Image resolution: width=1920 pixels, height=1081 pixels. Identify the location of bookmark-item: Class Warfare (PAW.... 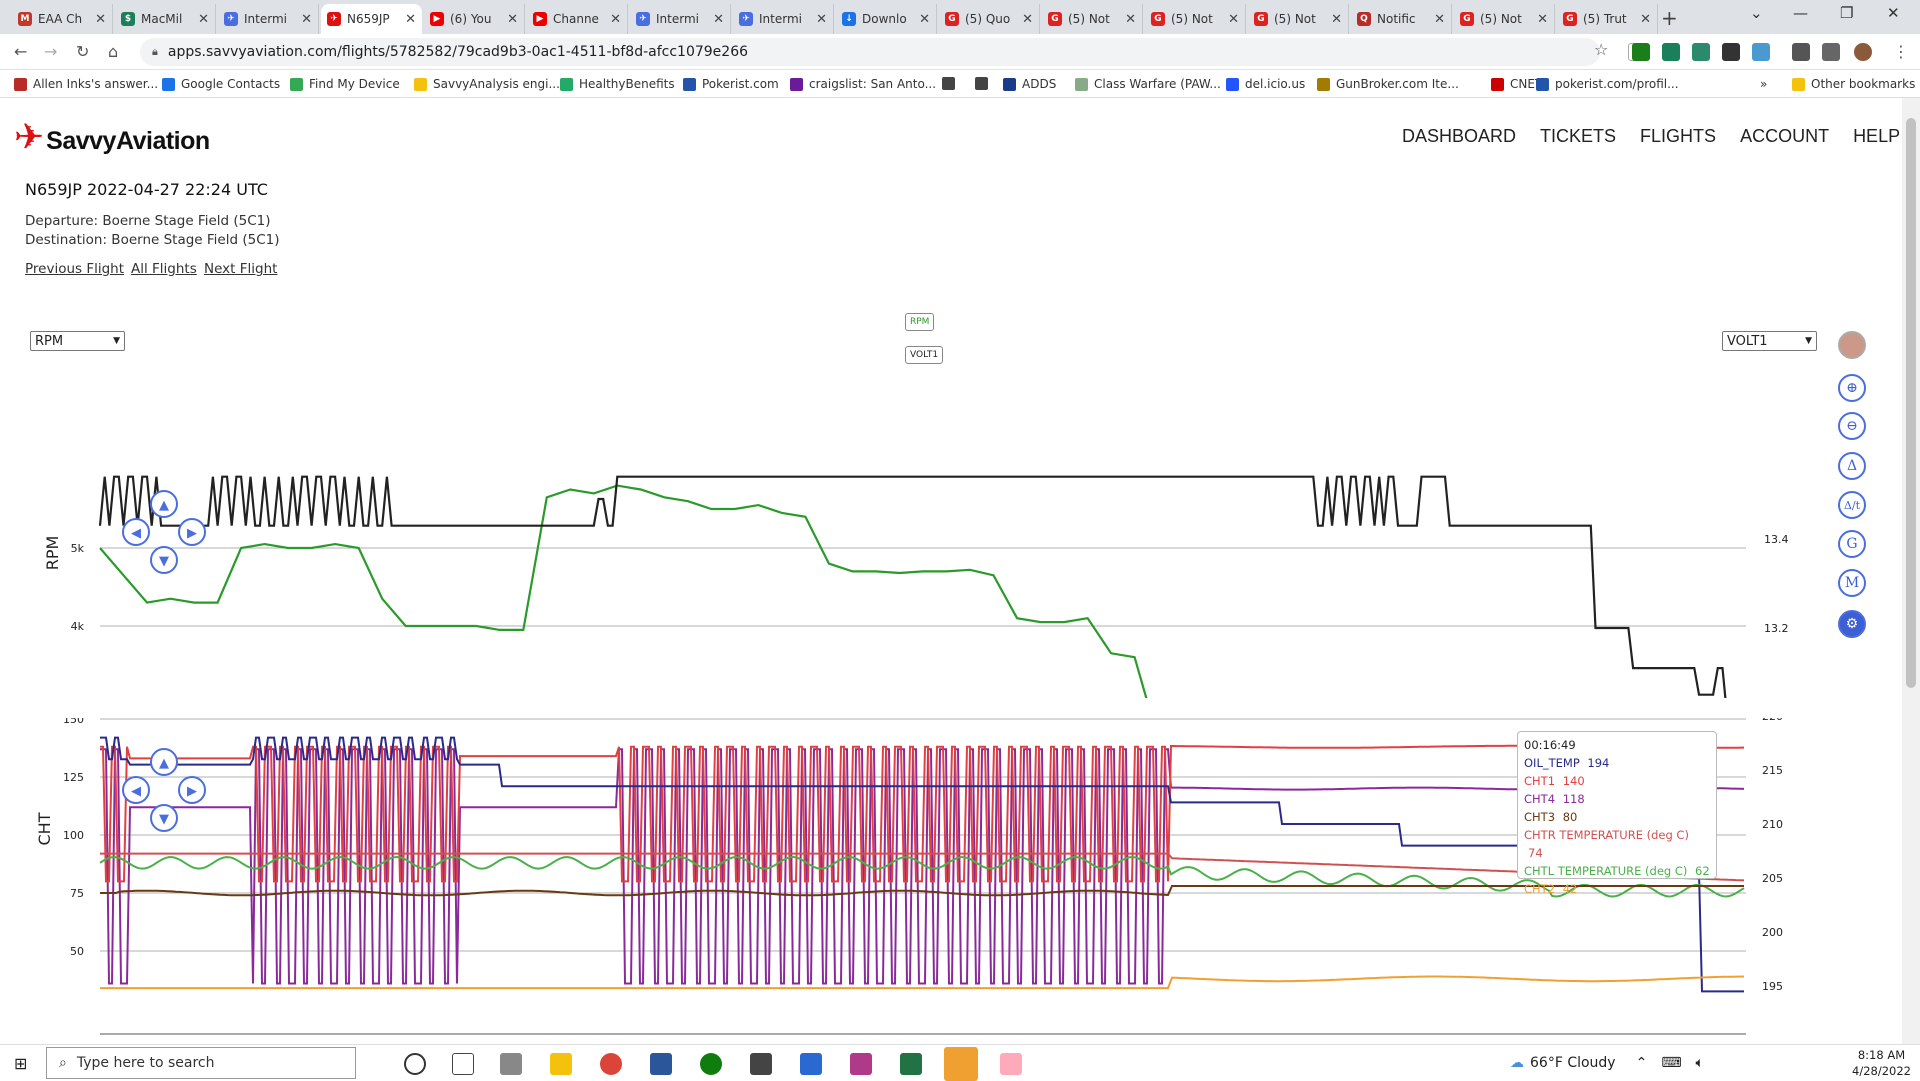
(1148, 84).